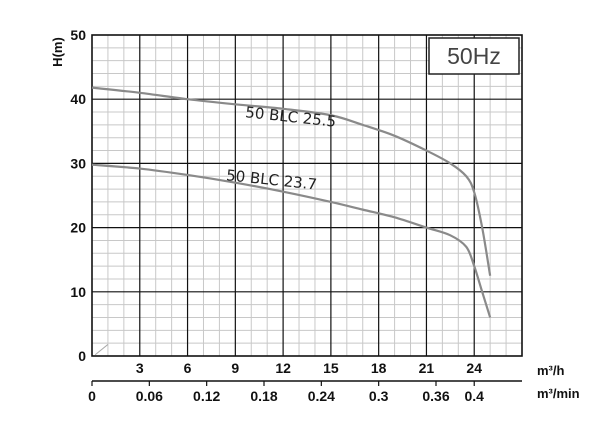 This screenshot has height=443, width=600. Describe the element at coordinates (78, 292) in the screenshot. I see `y-tick-label: 10` at that location.